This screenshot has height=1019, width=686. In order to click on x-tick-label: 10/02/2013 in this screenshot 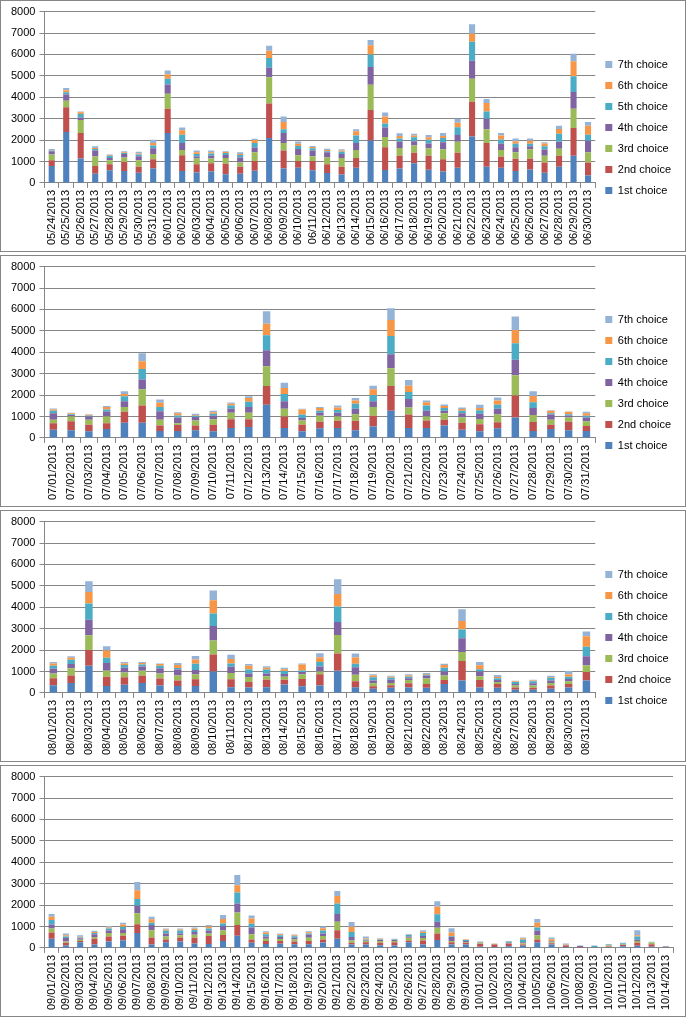, I will do `click(493, 982)`.